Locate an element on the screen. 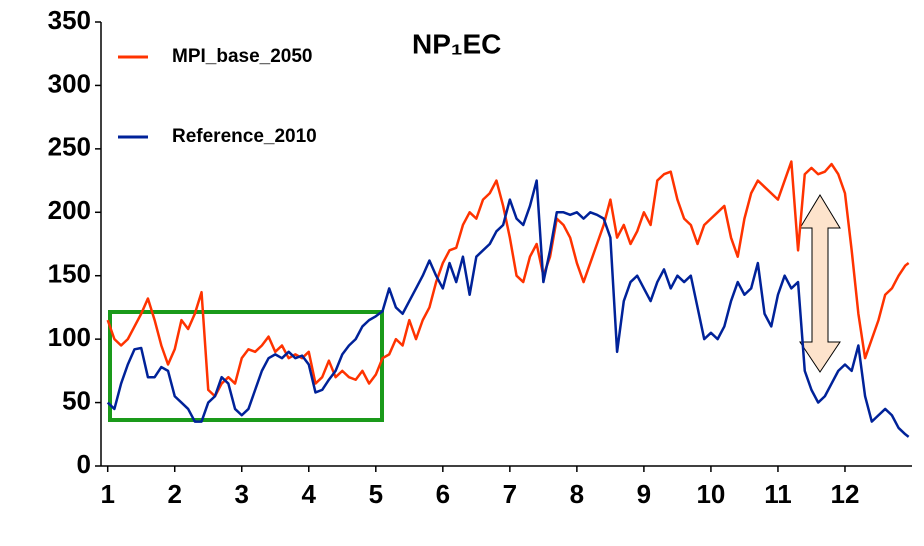  x-tick-label: 4 is located at coordinates (309, 494).